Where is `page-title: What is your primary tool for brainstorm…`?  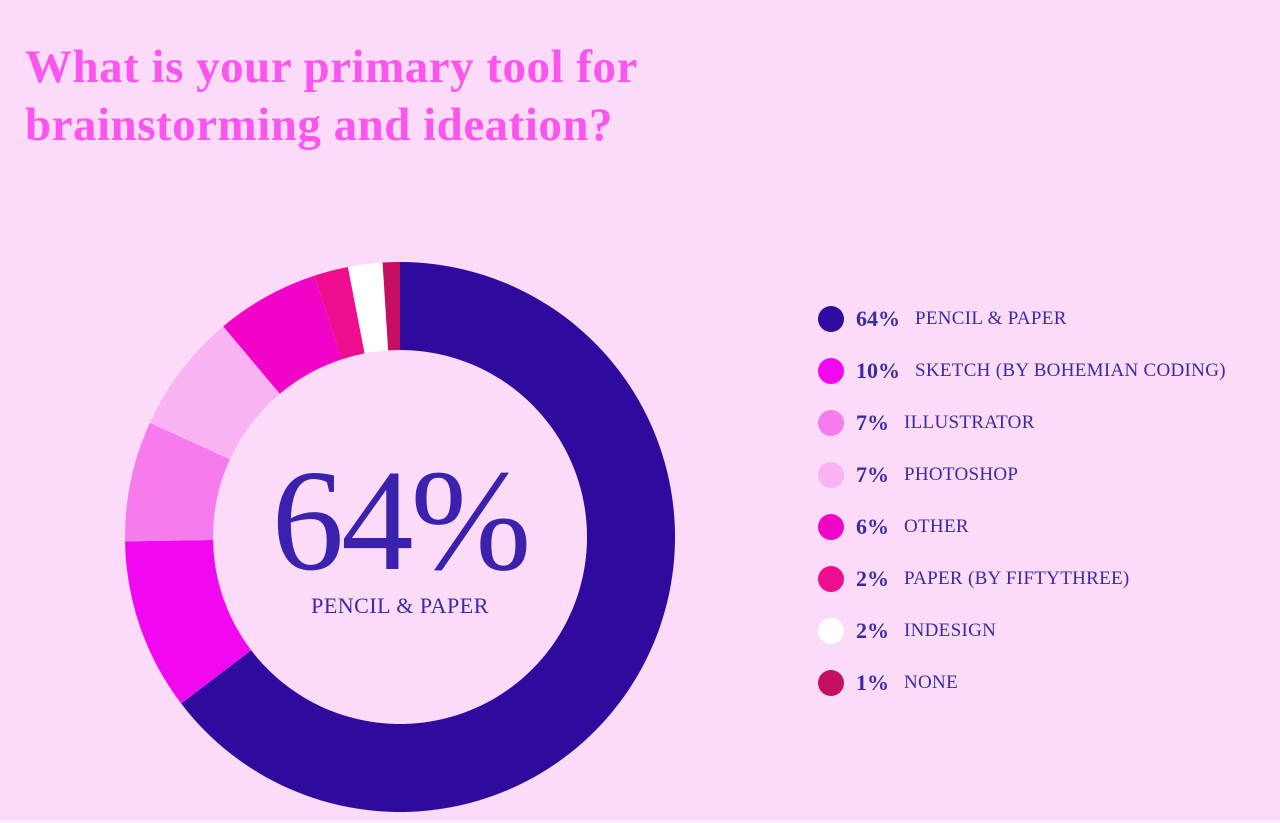 page-title: What is your primary tool for brainstorm… is located at coordinates (331, 96).